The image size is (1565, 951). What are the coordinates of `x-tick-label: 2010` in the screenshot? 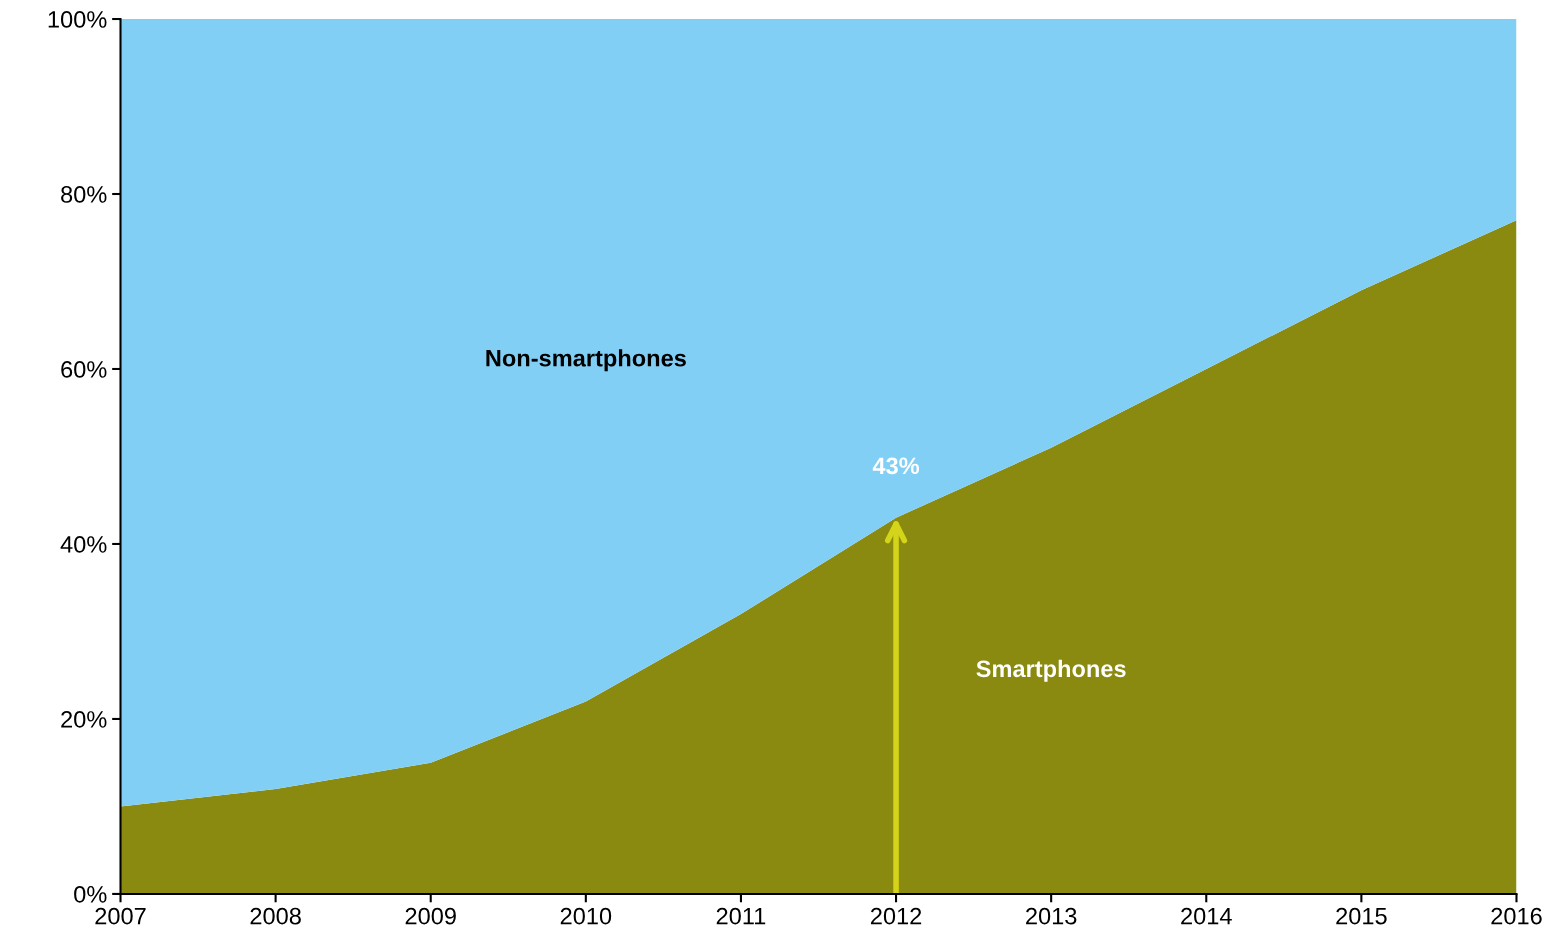 It's located at (586, 916).